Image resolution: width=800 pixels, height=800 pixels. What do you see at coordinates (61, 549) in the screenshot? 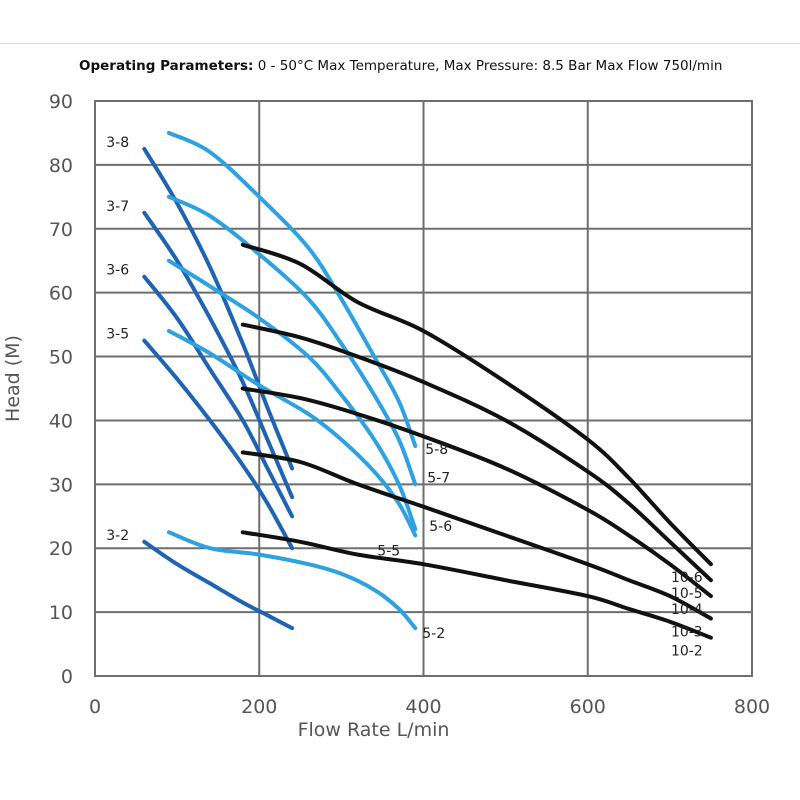
I see `y-tick-label: 20` at bounding box center [61, 549].